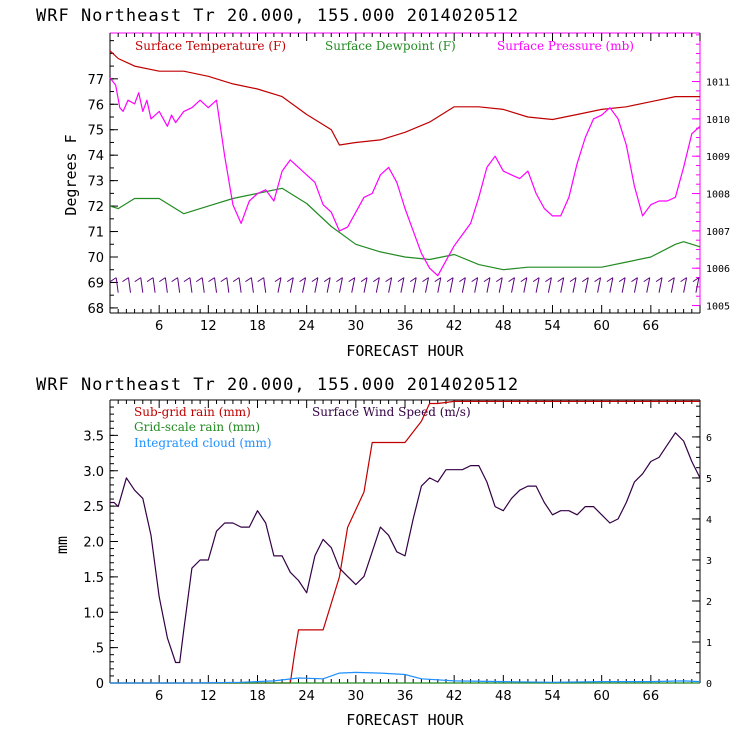 This screenshot has width=740, height=740. I want to click on y2-tick-label: 1, so click(709, 643).